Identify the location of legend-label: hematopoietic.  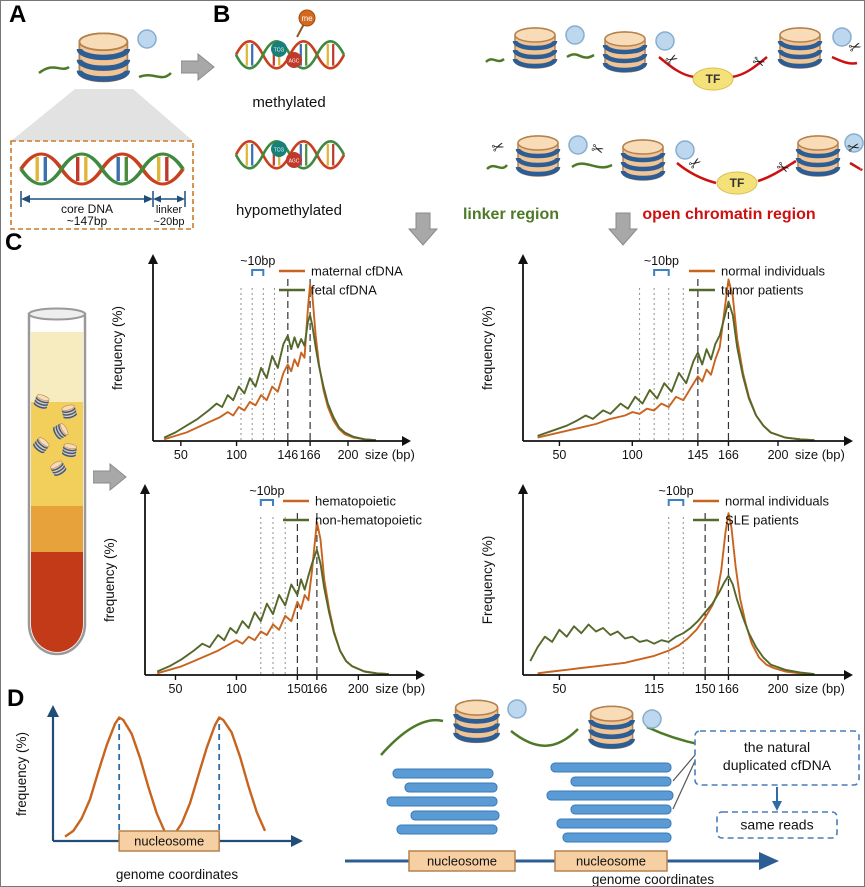
(355, 501).